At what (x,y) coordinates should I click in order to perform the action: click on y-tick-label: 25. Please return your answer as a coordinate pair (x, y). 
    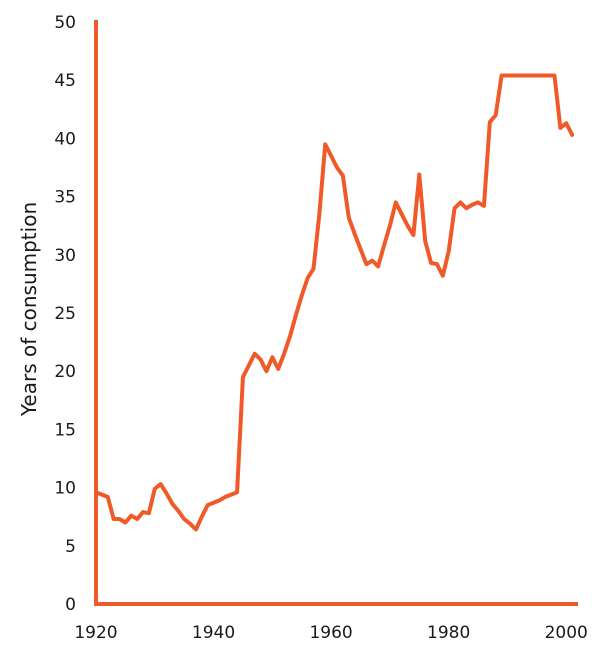
    Looking at the image, I should click on (65, 314).